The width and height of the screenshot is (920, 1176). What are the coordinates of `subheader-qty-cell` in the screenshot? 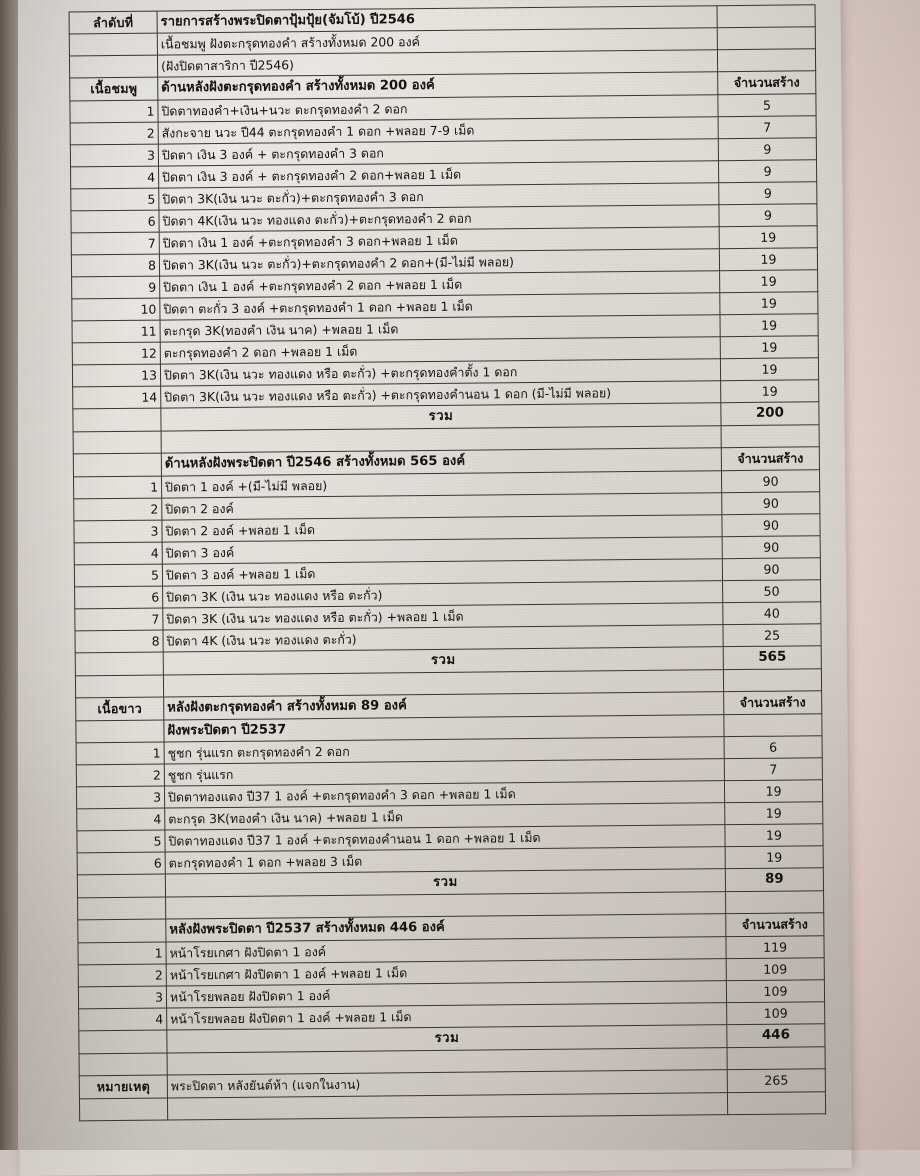 It's located at (773, 725).